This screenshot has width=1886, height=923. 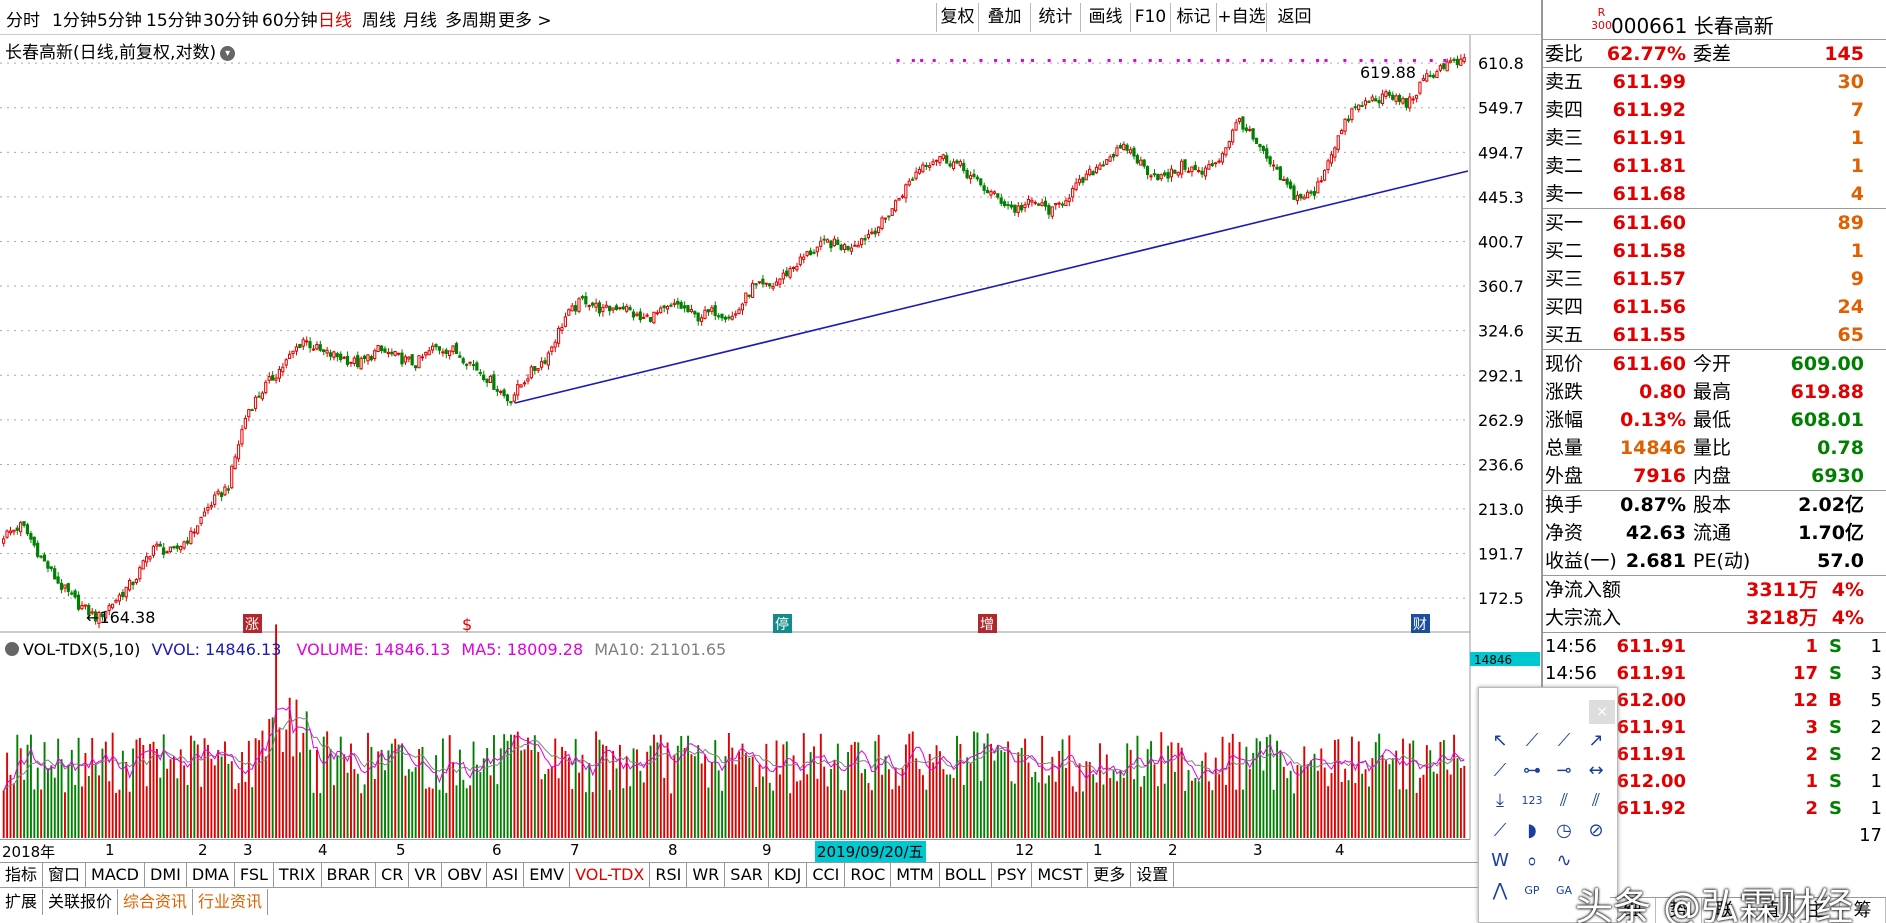 What do you see at coordinates (1193, 17) in the screenshot?
I see `tool-button-5: 标记` at bounding box center [1193, 17].